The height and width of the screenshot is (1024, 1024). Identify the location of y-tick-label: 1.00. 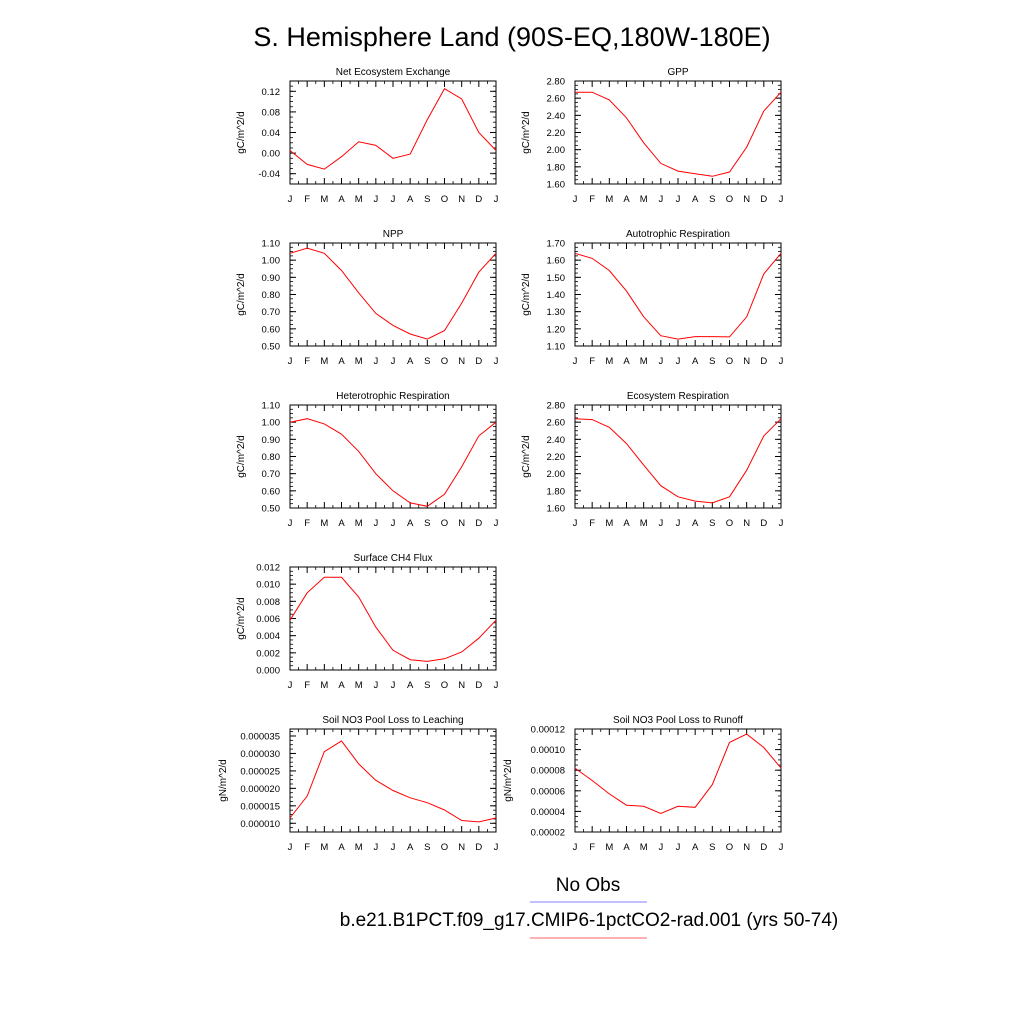
(271, 423).